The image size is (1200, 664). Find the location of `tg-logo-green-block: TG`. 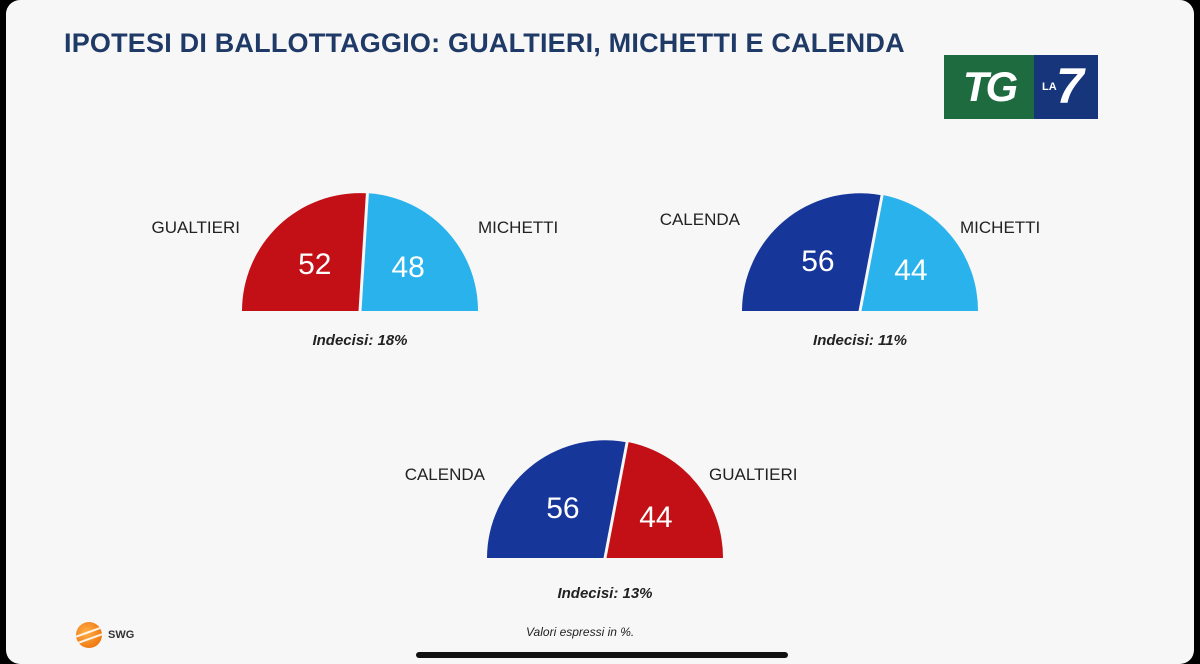

tg-logo-green-block: TG is located at coordinates (989, 87).